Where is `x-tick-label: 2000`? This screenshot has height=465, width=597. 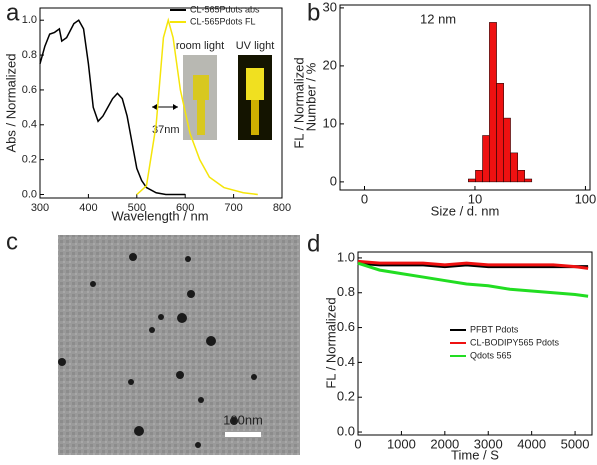
x-tick-label: 2000 is located at coordinates (444, 443).